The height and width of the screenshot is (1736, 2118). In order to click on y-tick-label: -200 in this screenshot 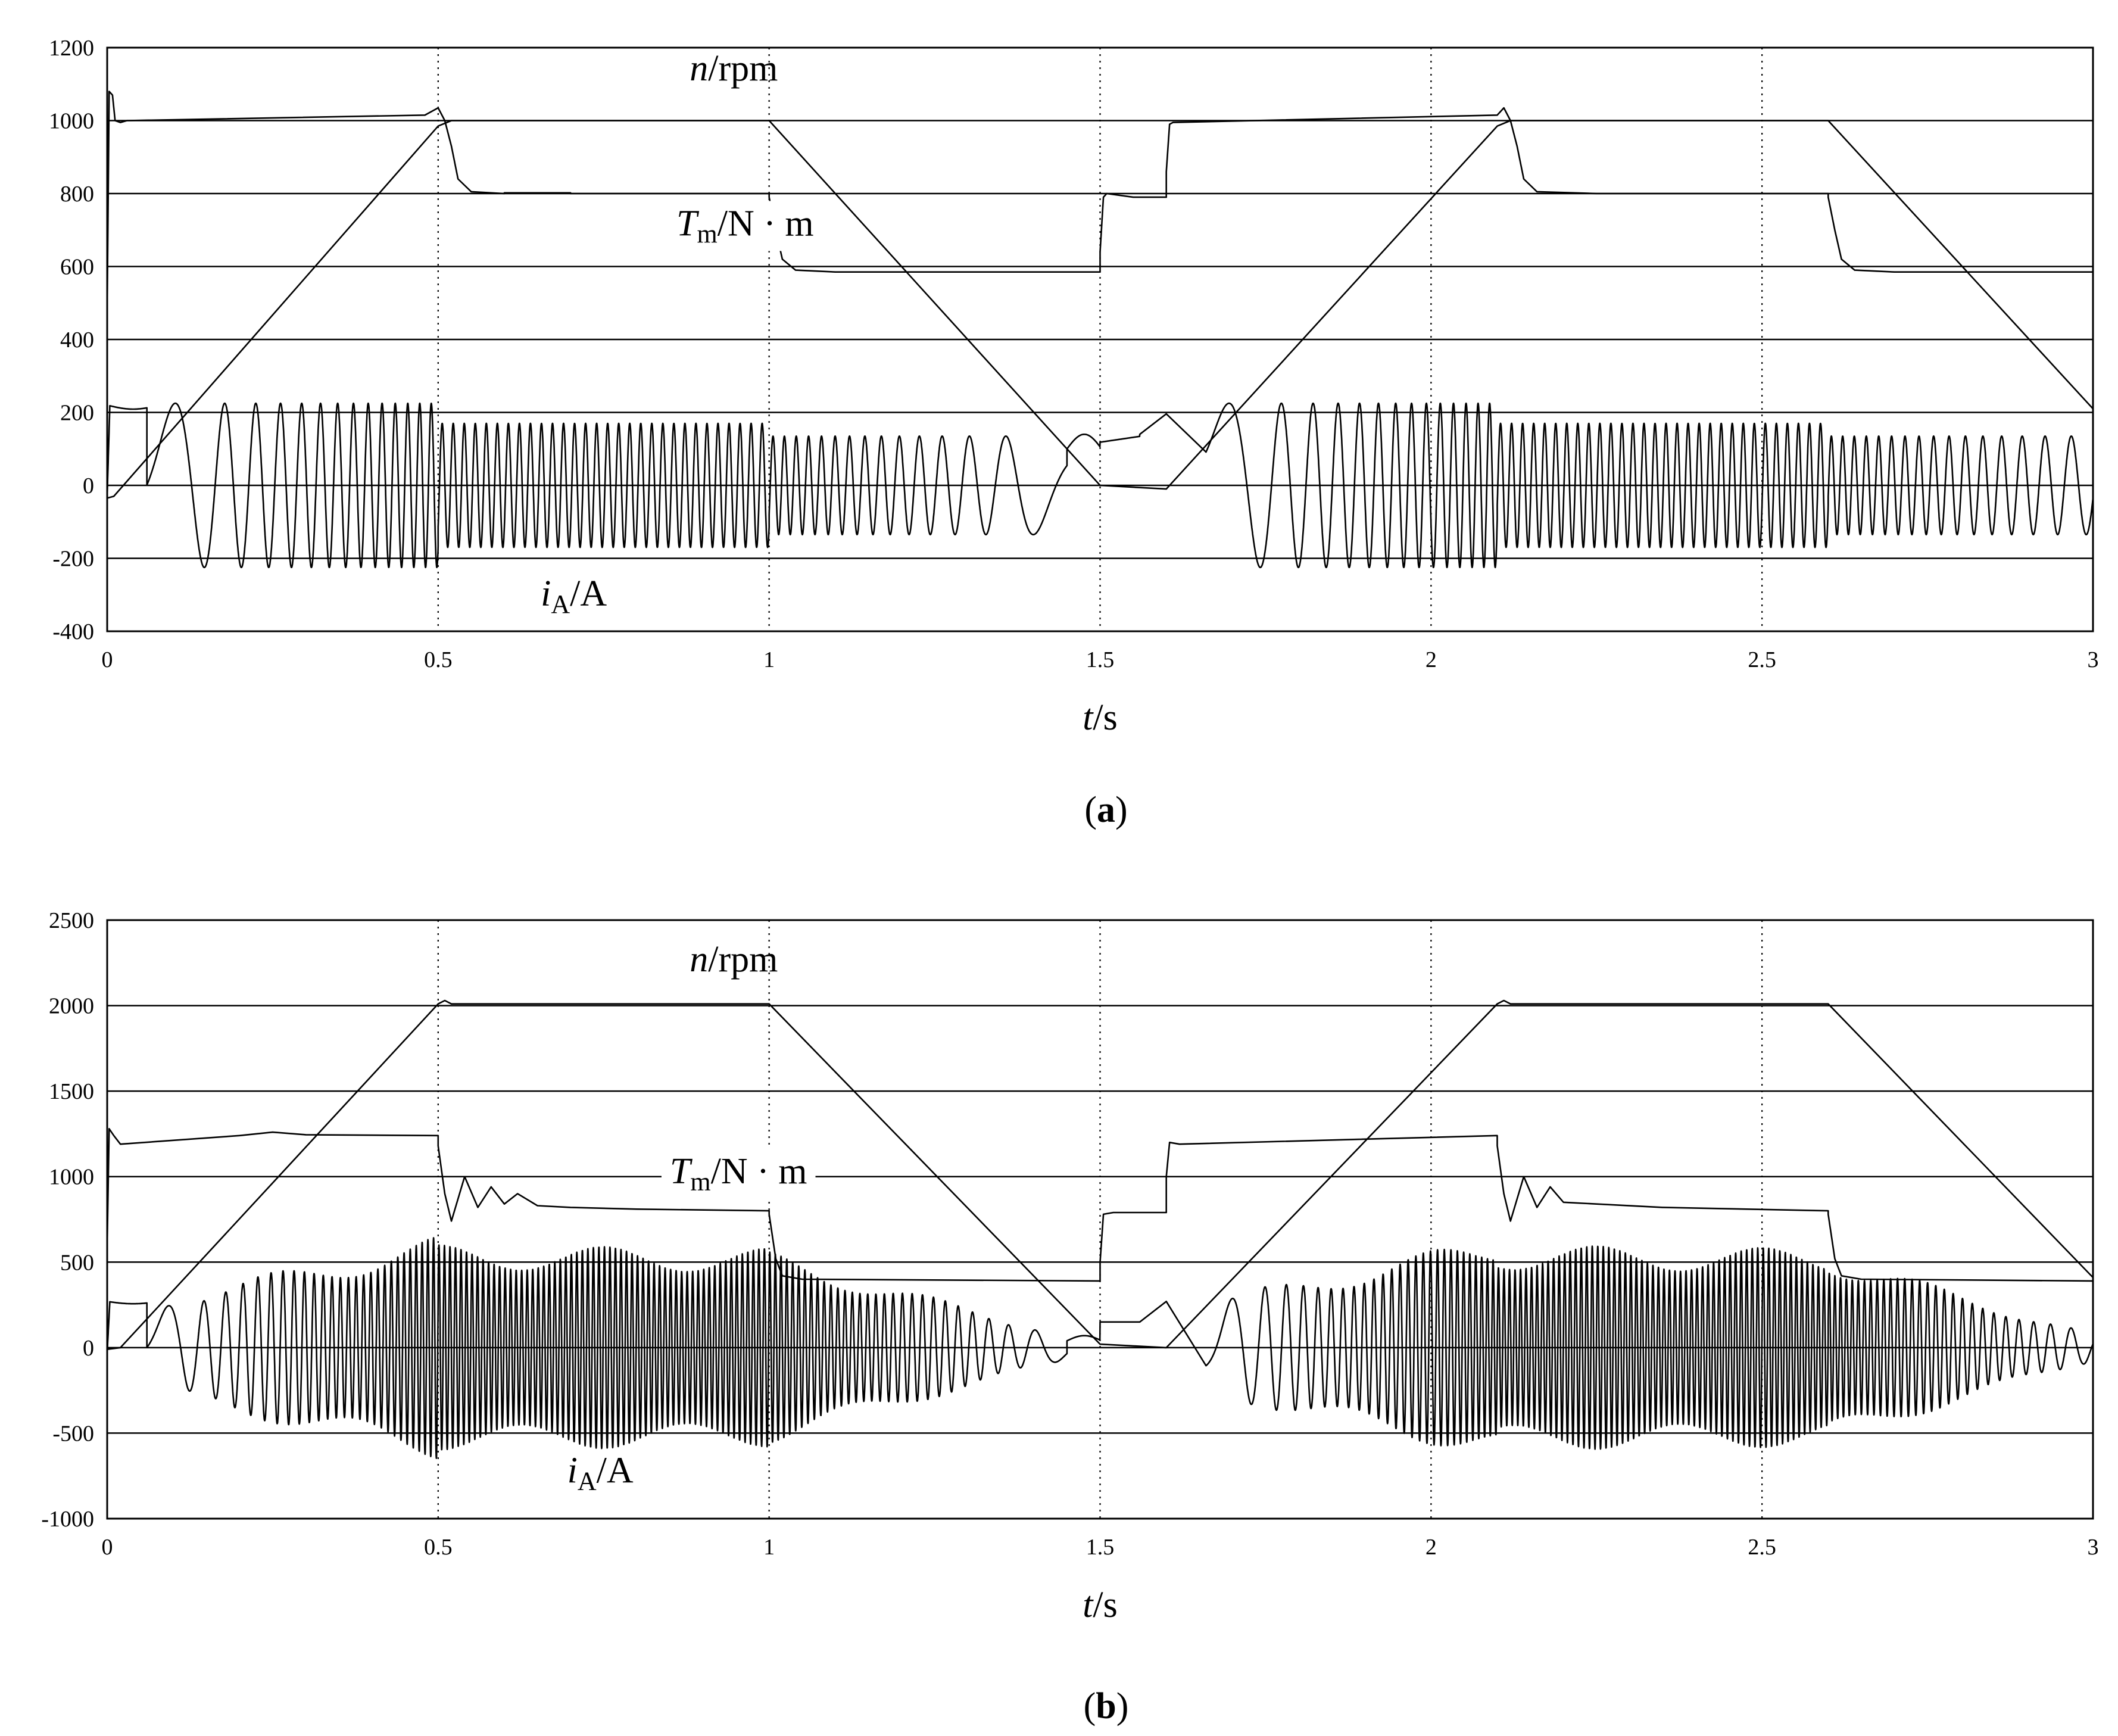, I will do `click(73, 559)`.